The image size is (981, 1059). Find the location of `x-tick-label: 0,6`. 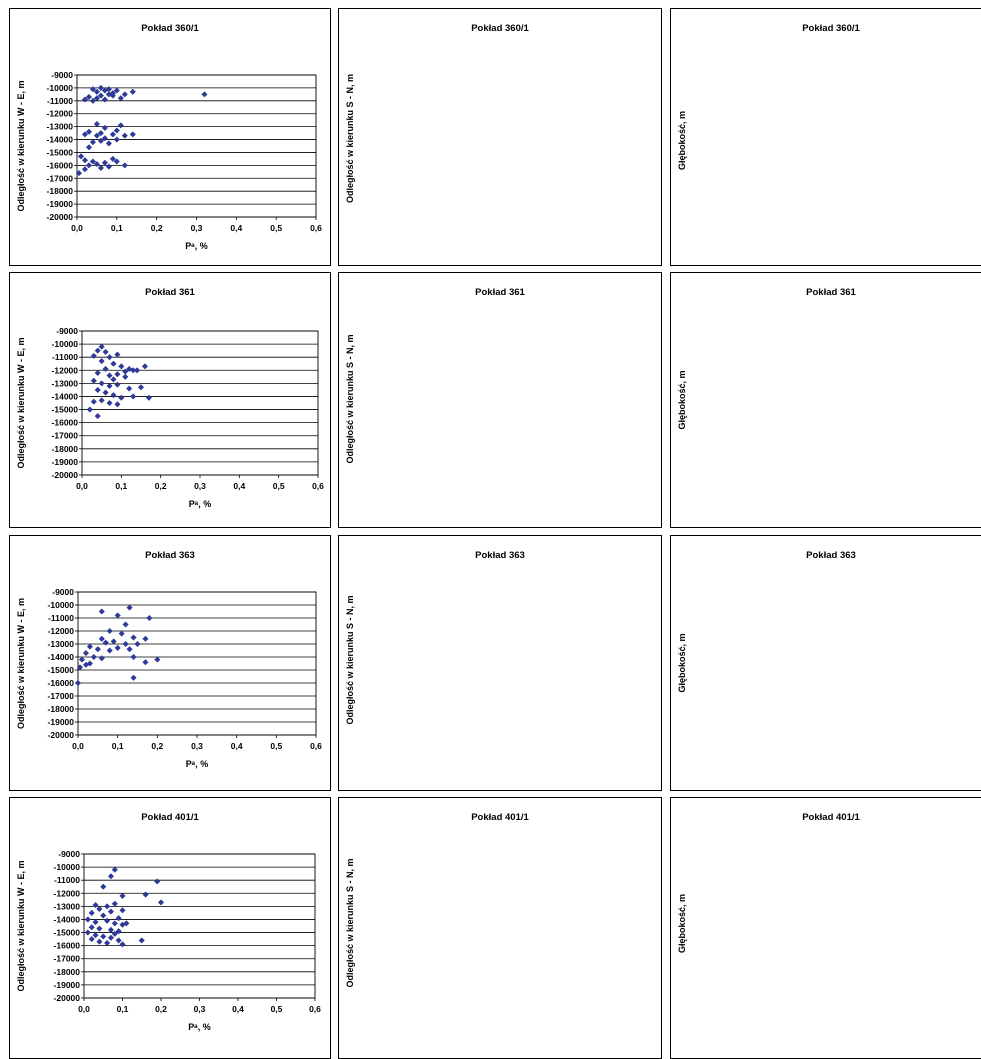

x-tick-label: 0,6 is located at coordinates (315, 1009).